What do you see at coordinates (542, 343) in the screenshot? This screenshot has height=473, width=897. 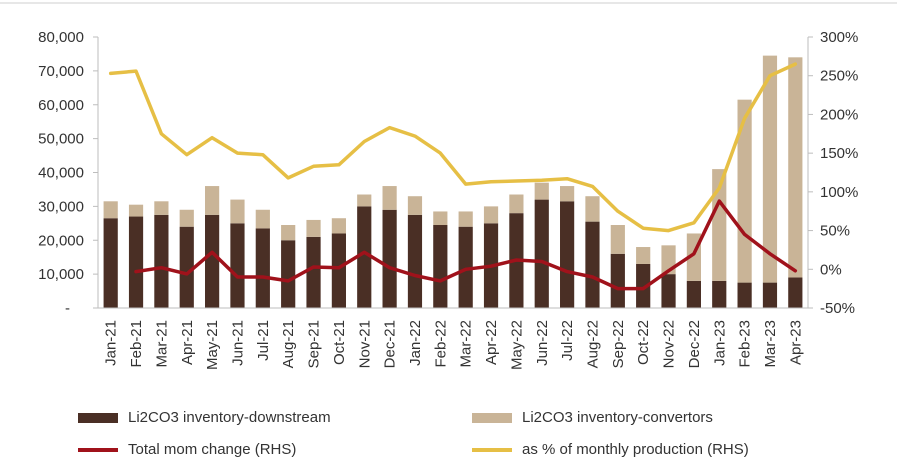 I see `x-tick-label: Jun-22` at bounding box center [542, 343].